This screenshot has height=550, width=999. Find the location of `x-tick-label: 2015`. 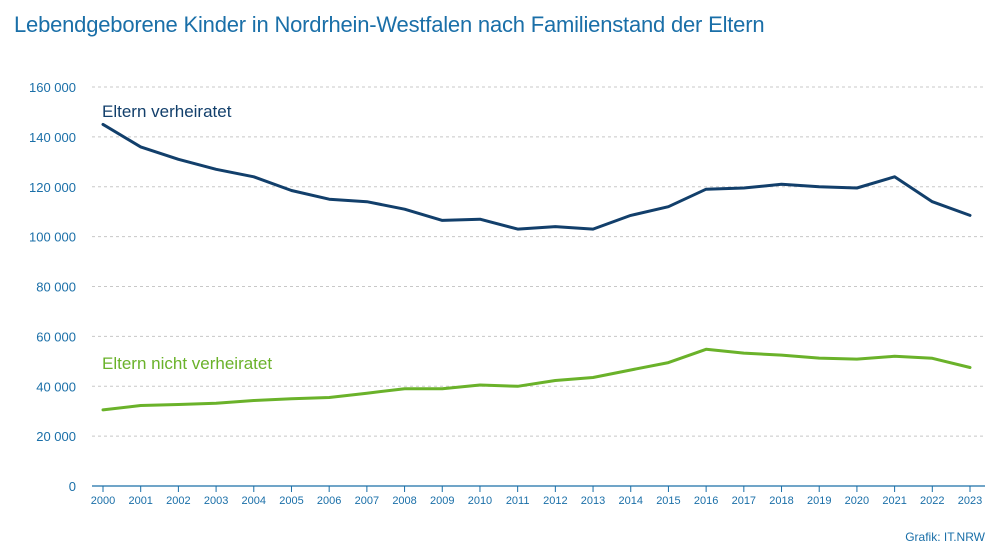

x-tick-label: 2015 is located at coordinates (668, 501).